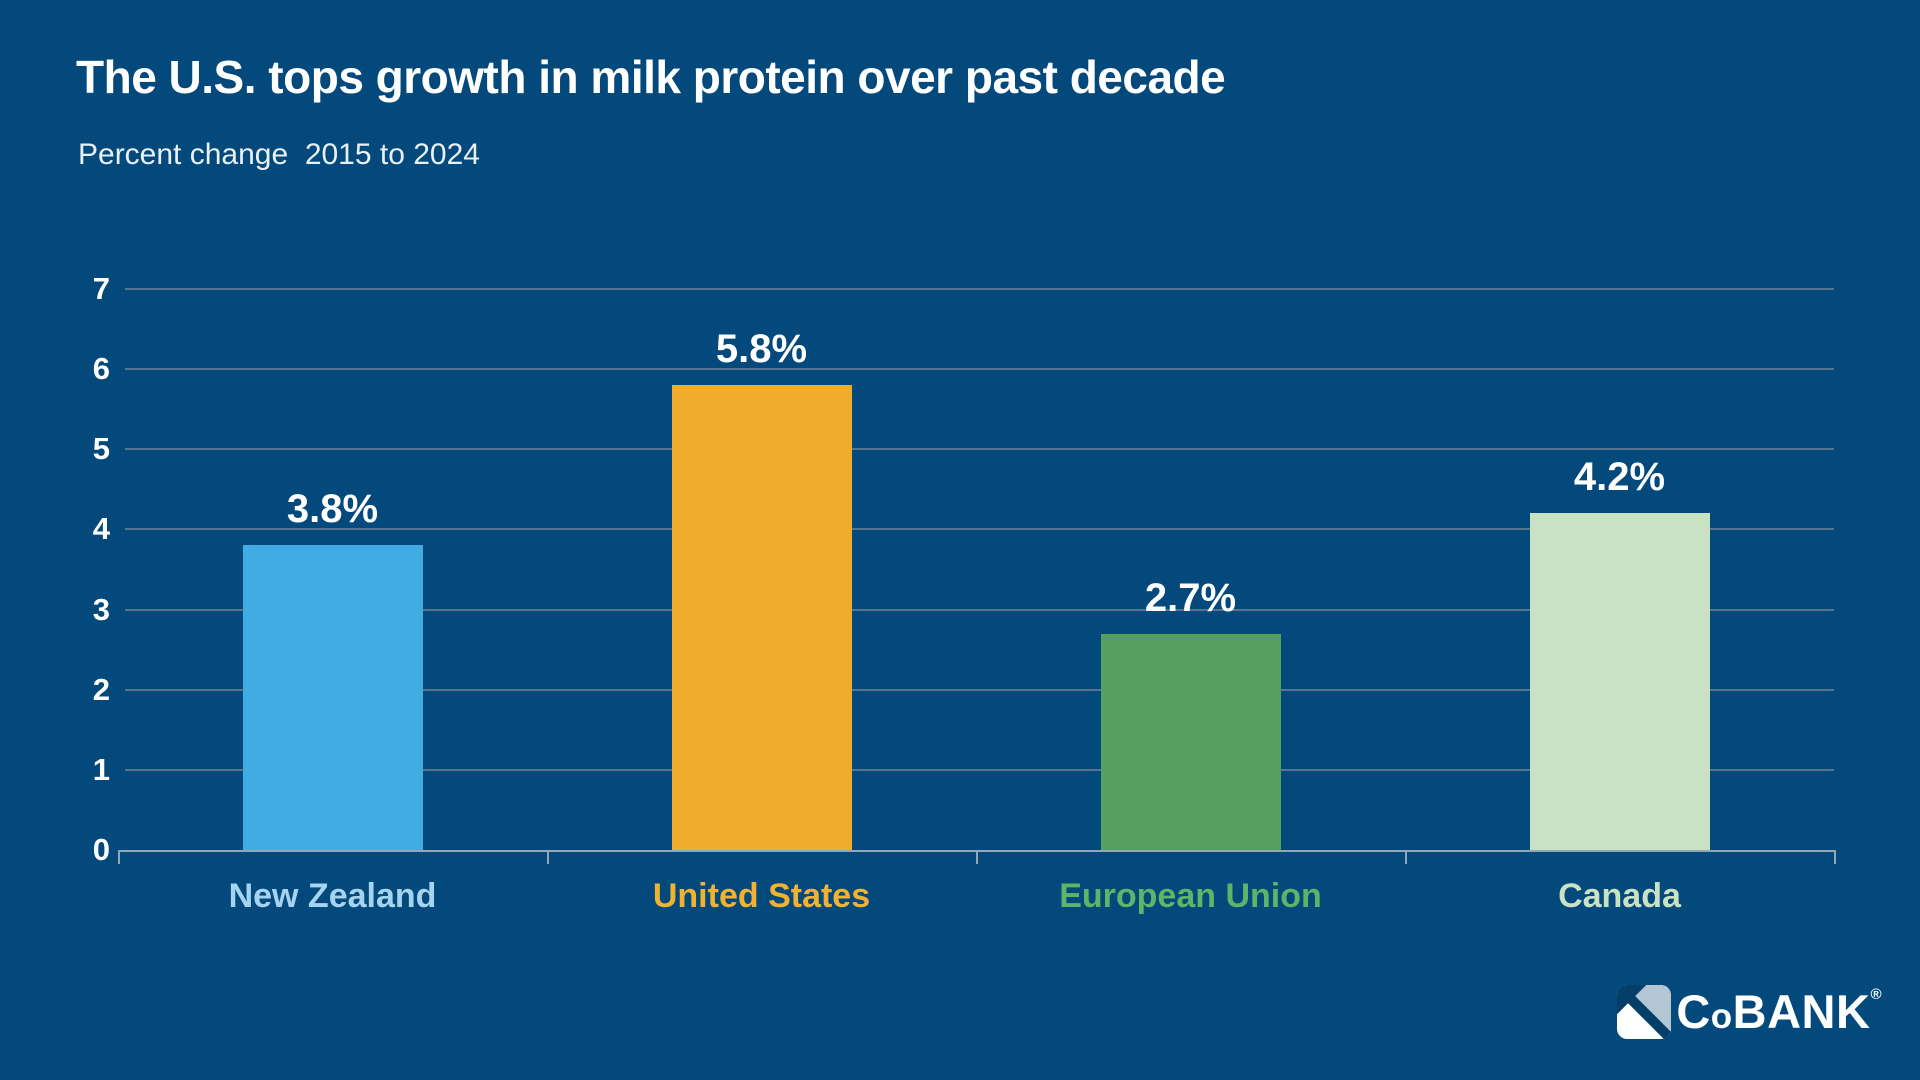  I want to click on y-tick-label-1: 1, so click(101, 769).